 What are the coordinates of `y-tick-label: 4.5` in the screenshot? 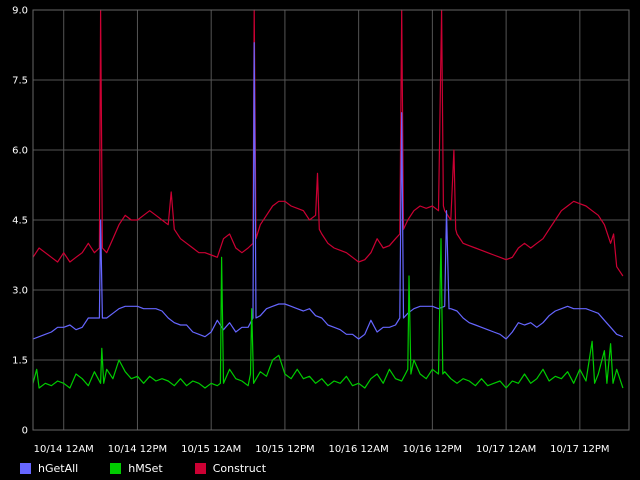 It's located at (20, 221).